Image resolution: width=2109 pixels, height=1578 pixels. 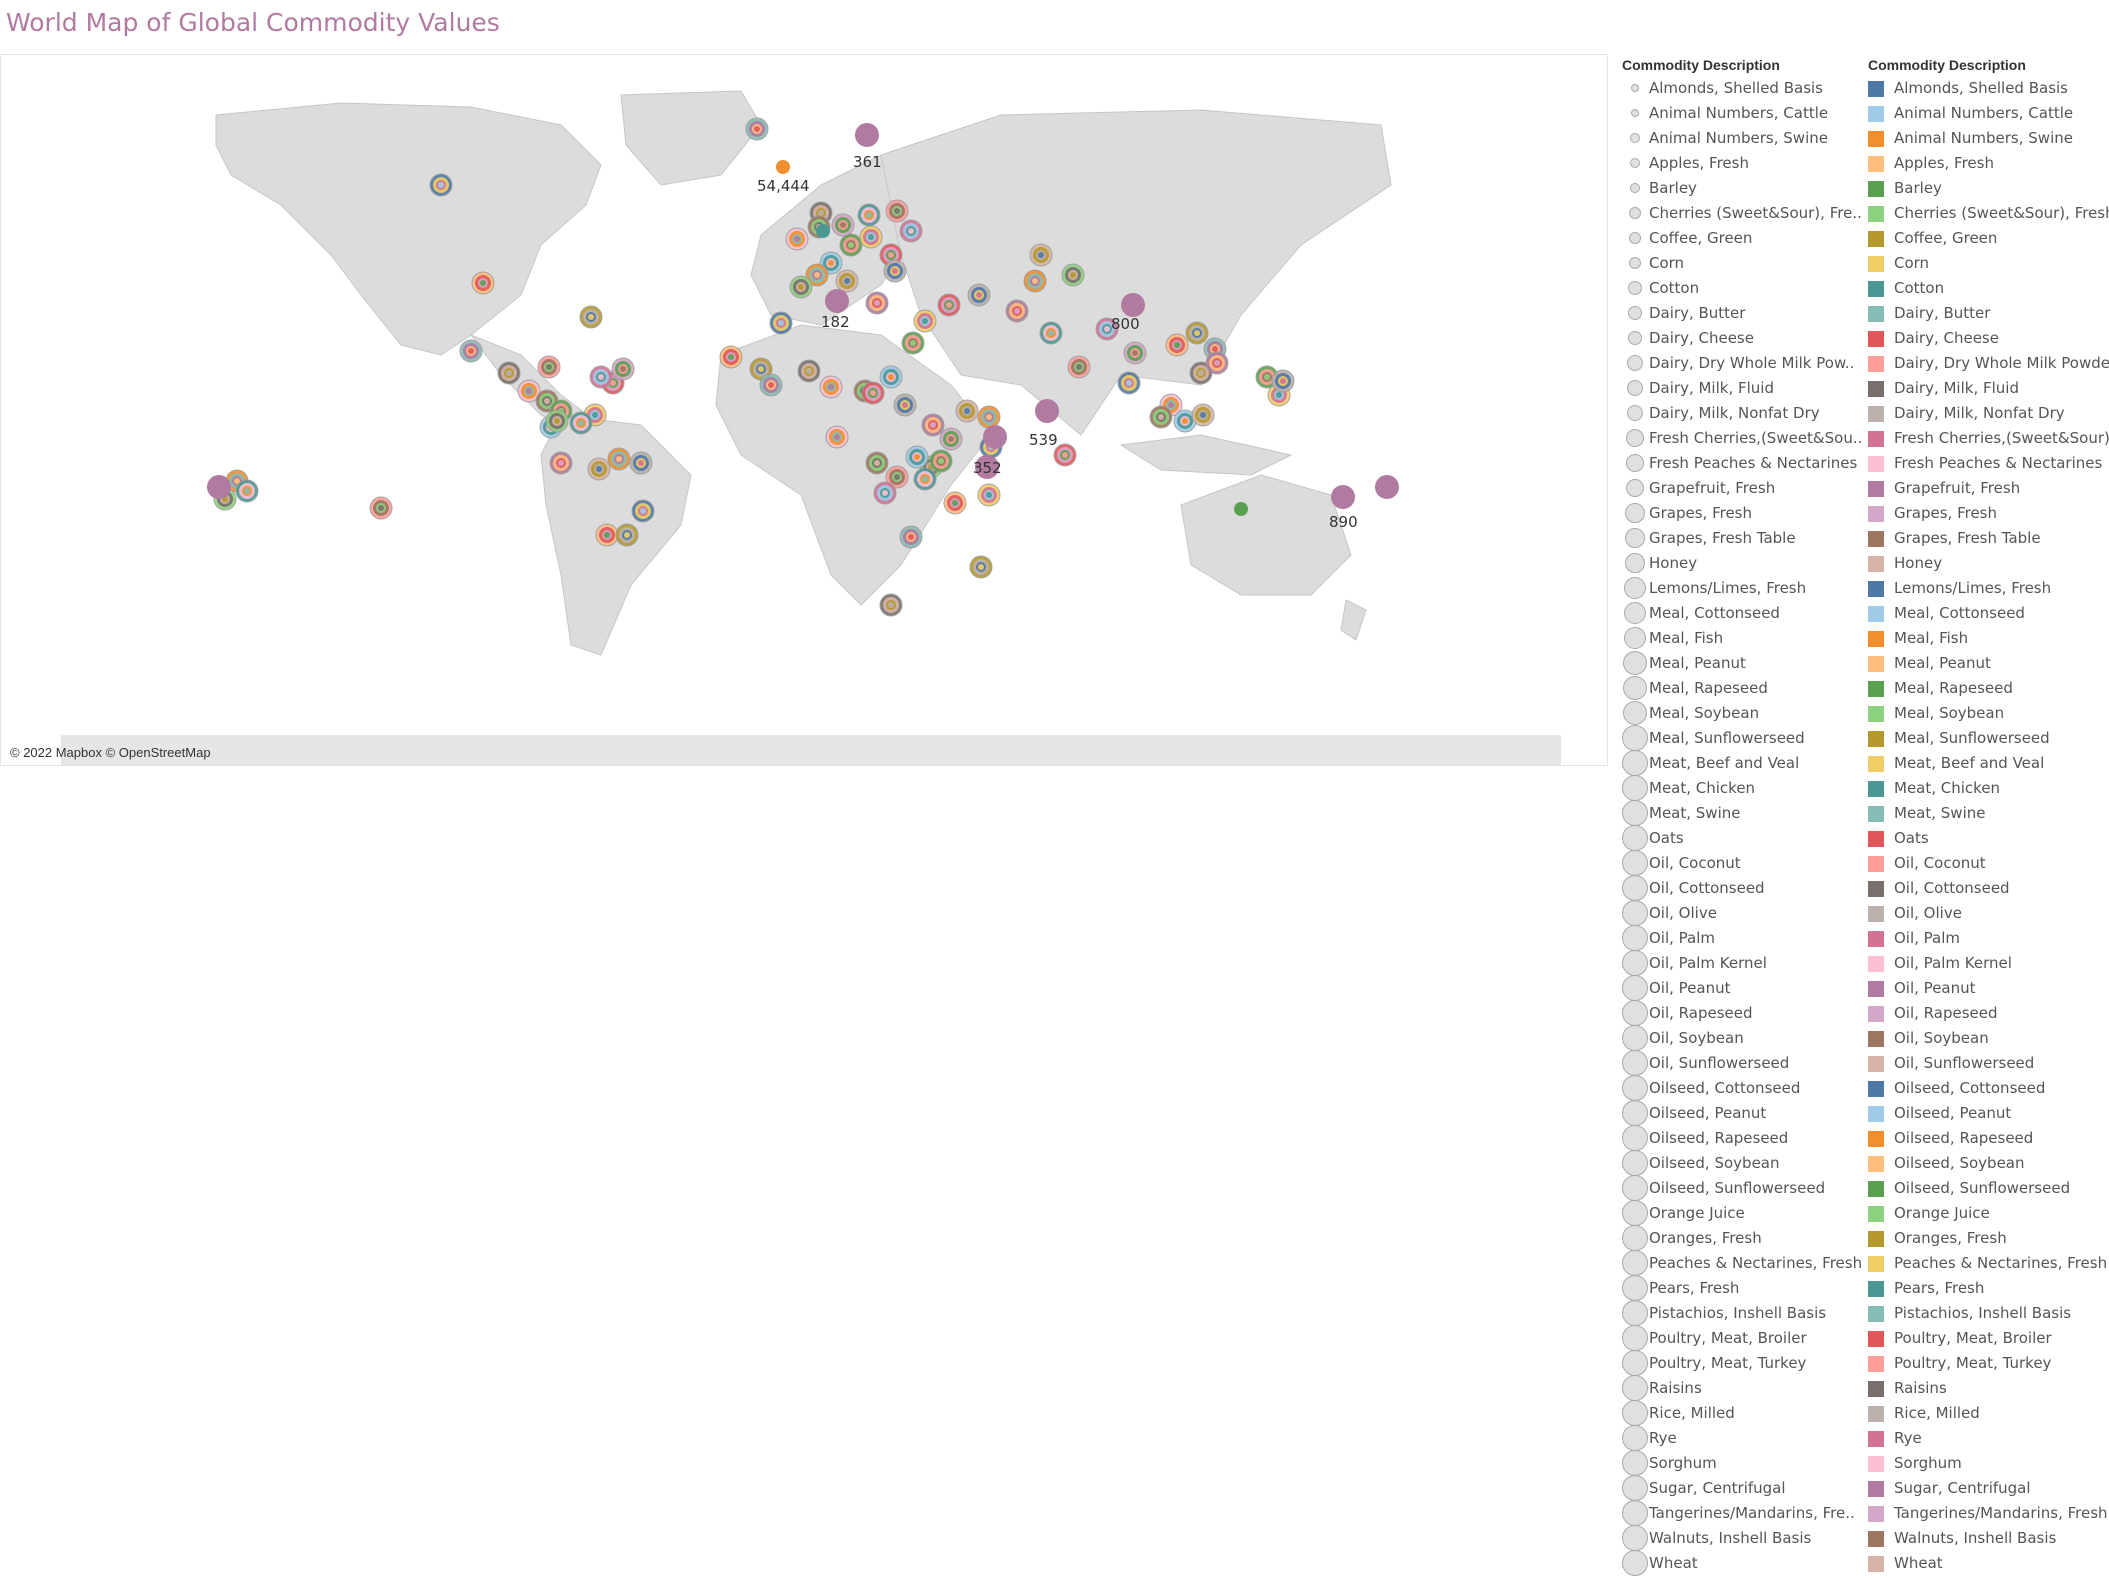 I want to click on color-legend-item: Meal, Cottonseed, so click(x=1988, y=613).